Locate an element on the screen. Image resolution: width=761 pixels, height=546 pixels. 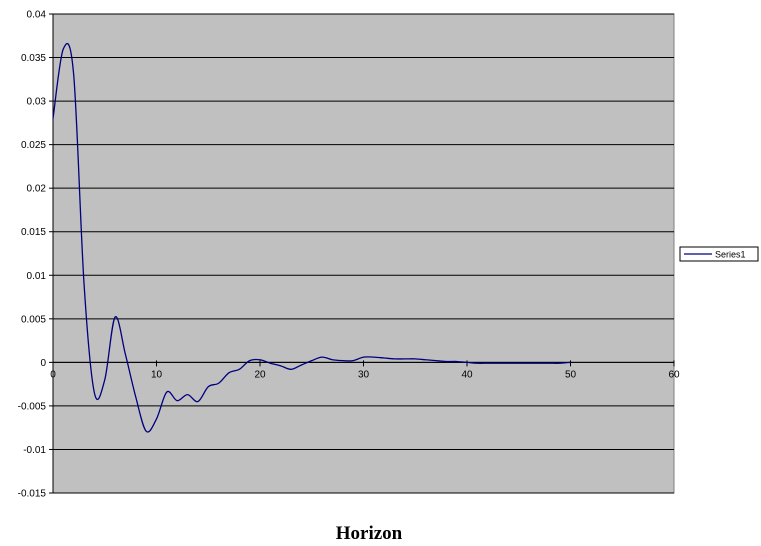
legend: Series1 is located at coordinates (719, 254).